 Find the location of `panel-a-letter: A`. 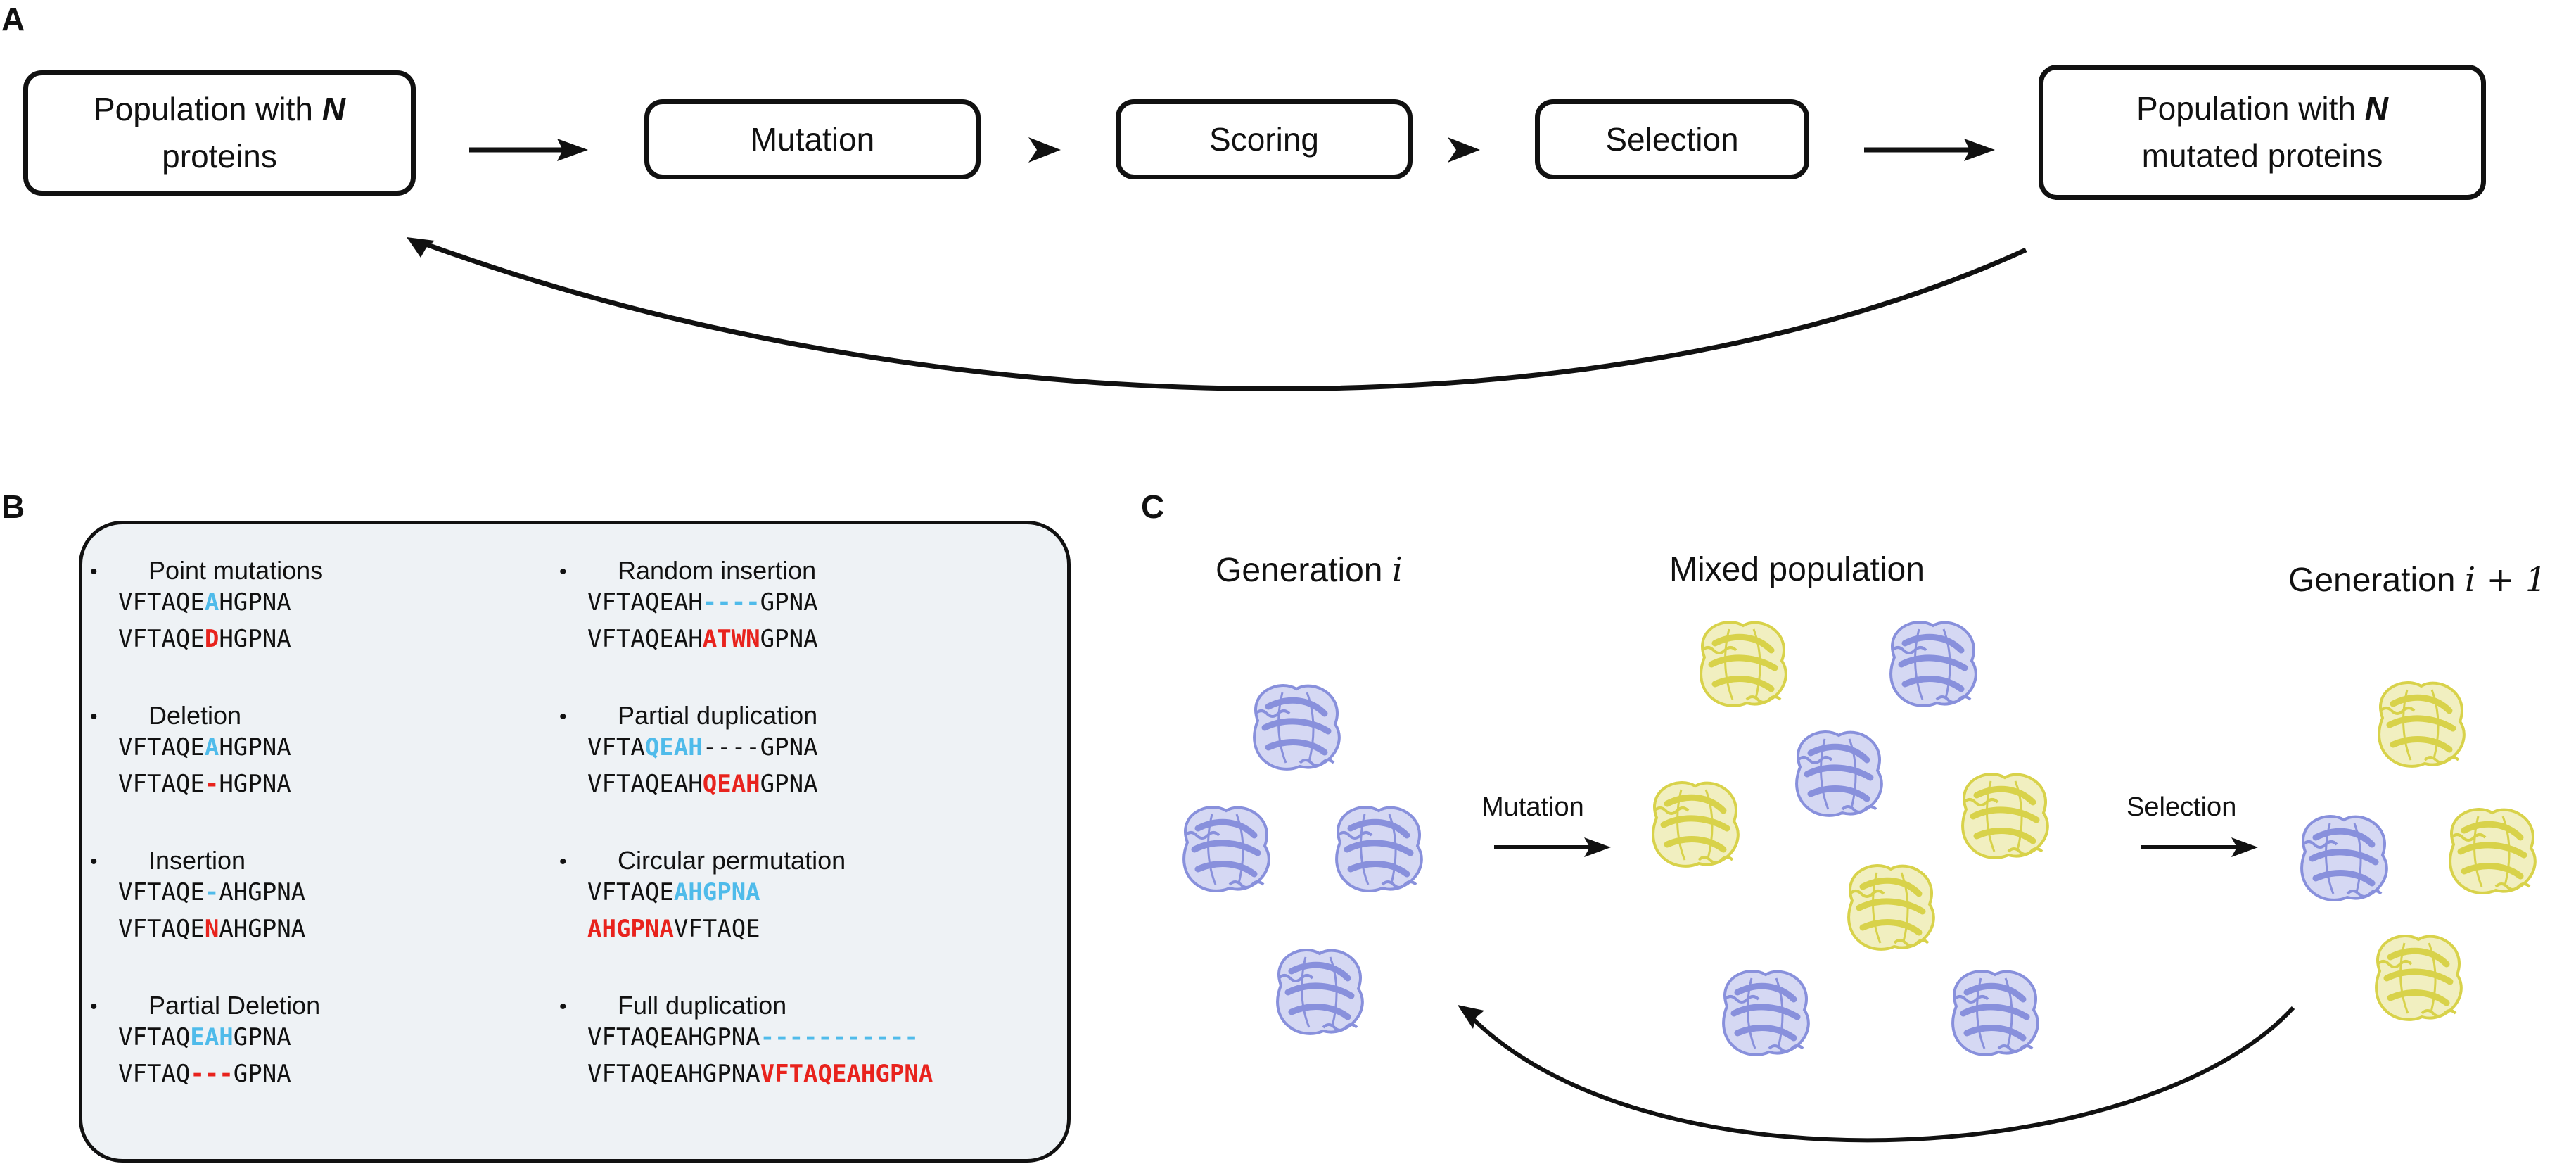

panel-a-letter: A is located at coordinates (13, 19).